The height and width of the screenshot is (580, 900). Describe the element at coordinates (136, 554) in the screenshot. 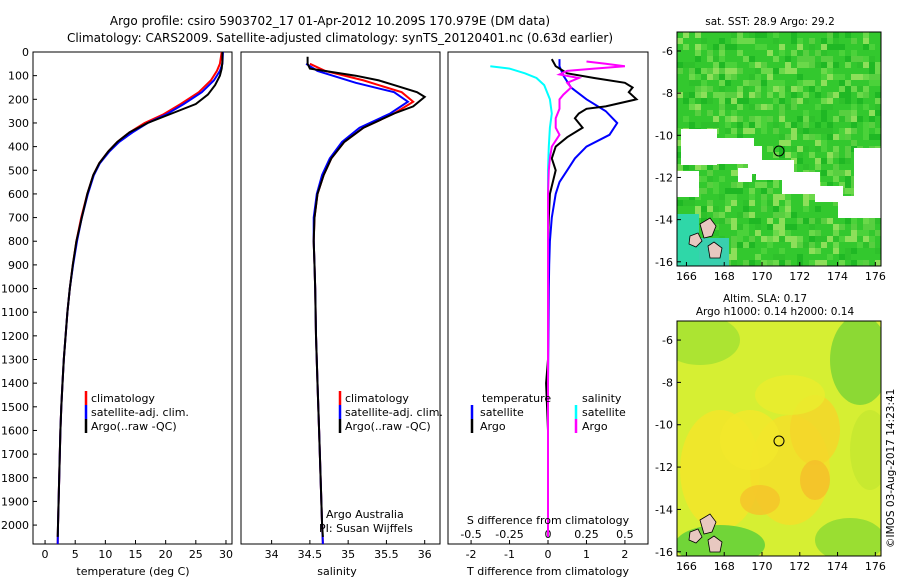

I see `x-tick-label: 15` at that location.